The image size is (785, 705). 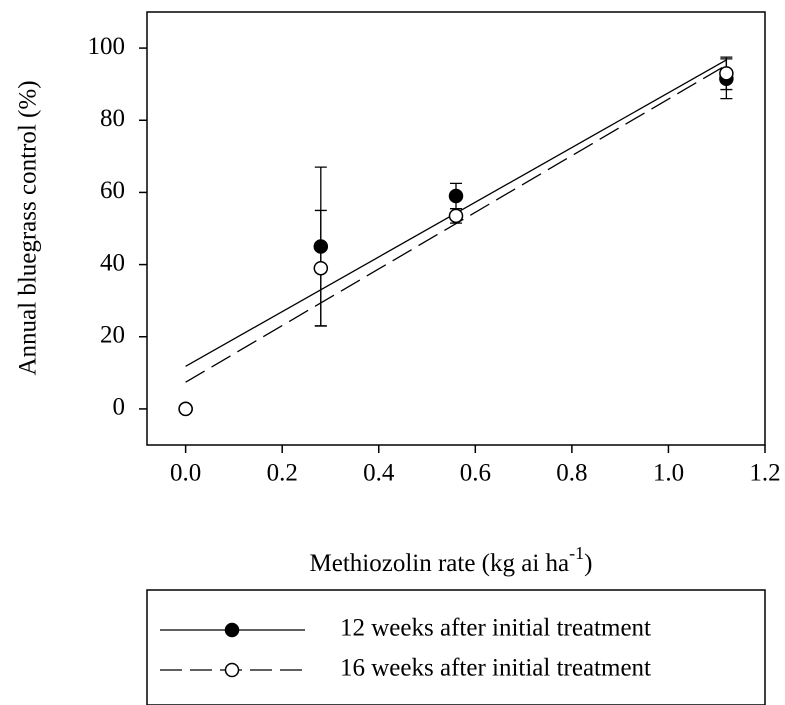 I want to click on x-tick-label: 0.8, so click(x=571, y=473).